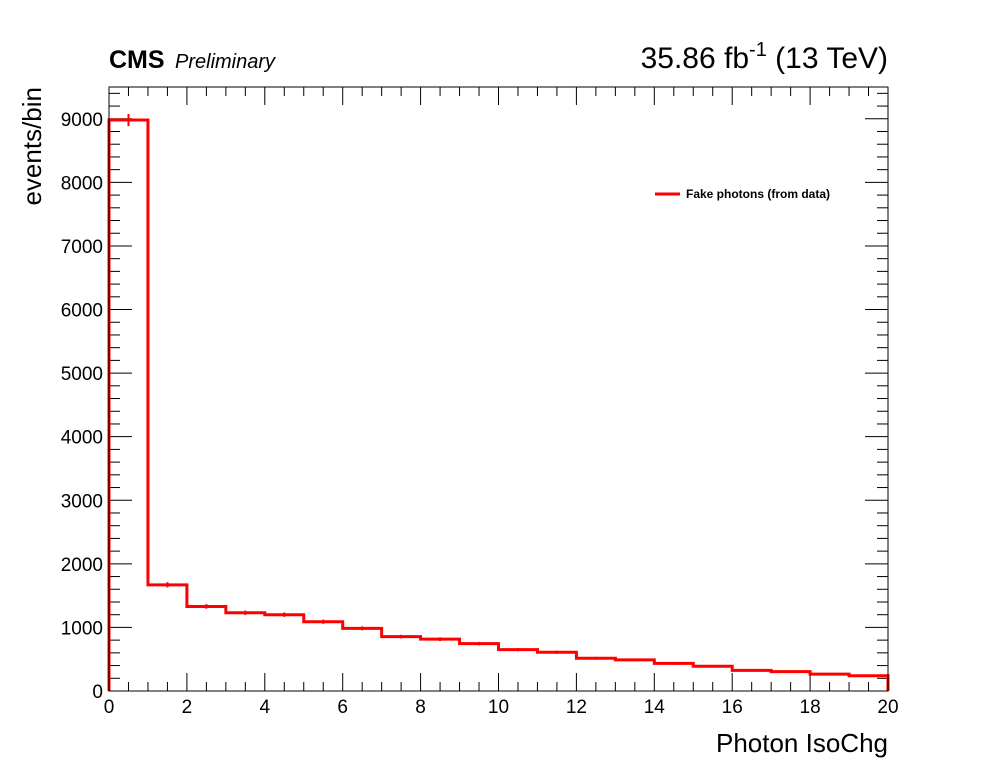  I want to click on energy-label: (13 TeV), so click(827, 58).